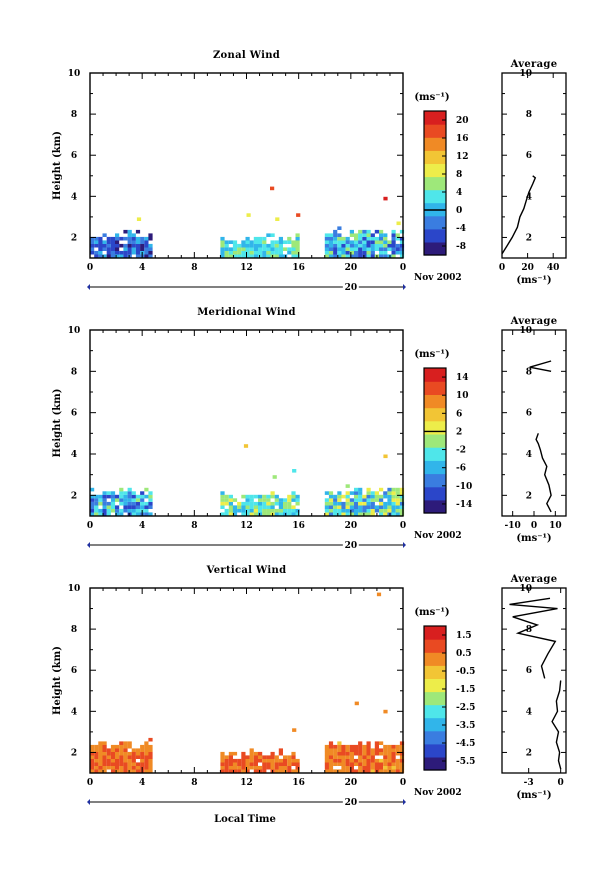 Image resolution: width=616 pixels, height=873 pixels. I want to click on y-tick-label: 2, so click(74, 238).